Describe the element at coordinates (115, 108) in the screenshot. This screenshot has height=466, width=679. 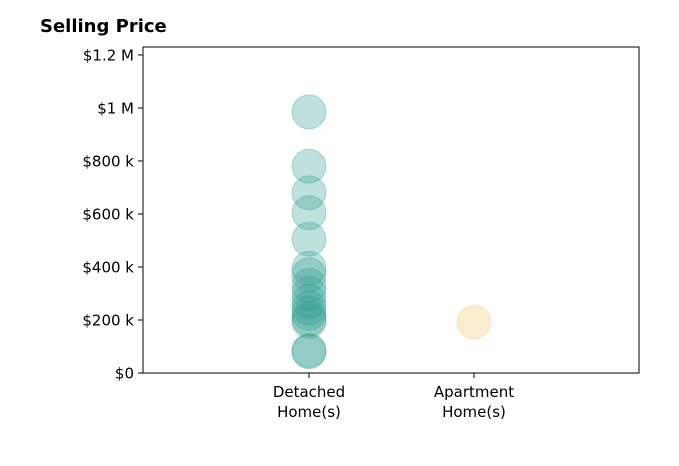
I see `y-tick-label: $1 M` at that location.